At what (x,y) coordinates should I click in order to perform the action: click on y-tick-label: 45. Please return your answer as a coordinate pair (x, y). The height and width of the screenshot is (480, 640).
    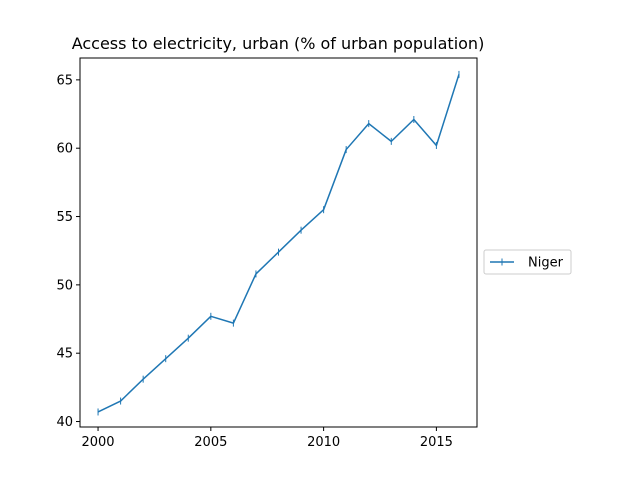
    Looking at the image, I should click on (64, 354).